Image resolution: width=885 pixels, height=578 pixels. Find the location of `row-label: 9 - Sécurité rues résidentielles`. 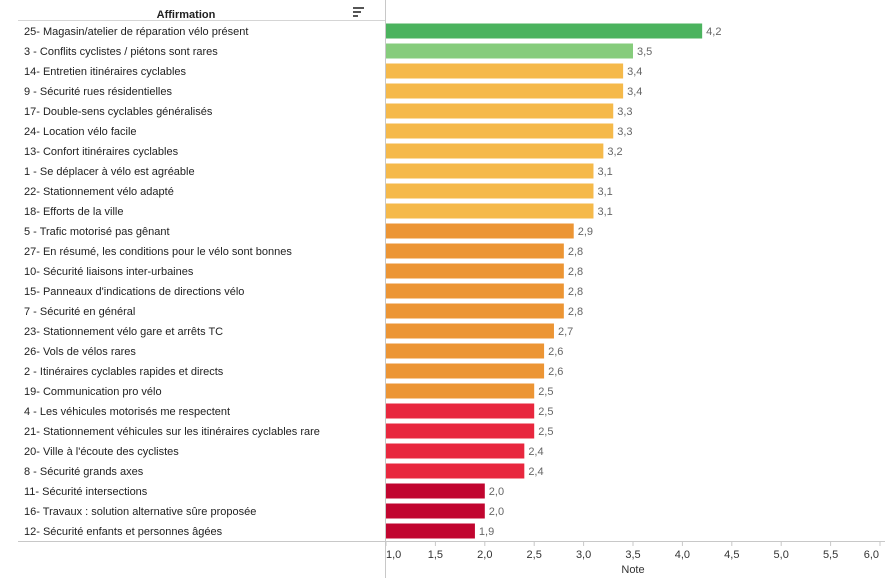

row-label: 9 - Sécurité rues résidentielles is located at coordinates (98, 92).